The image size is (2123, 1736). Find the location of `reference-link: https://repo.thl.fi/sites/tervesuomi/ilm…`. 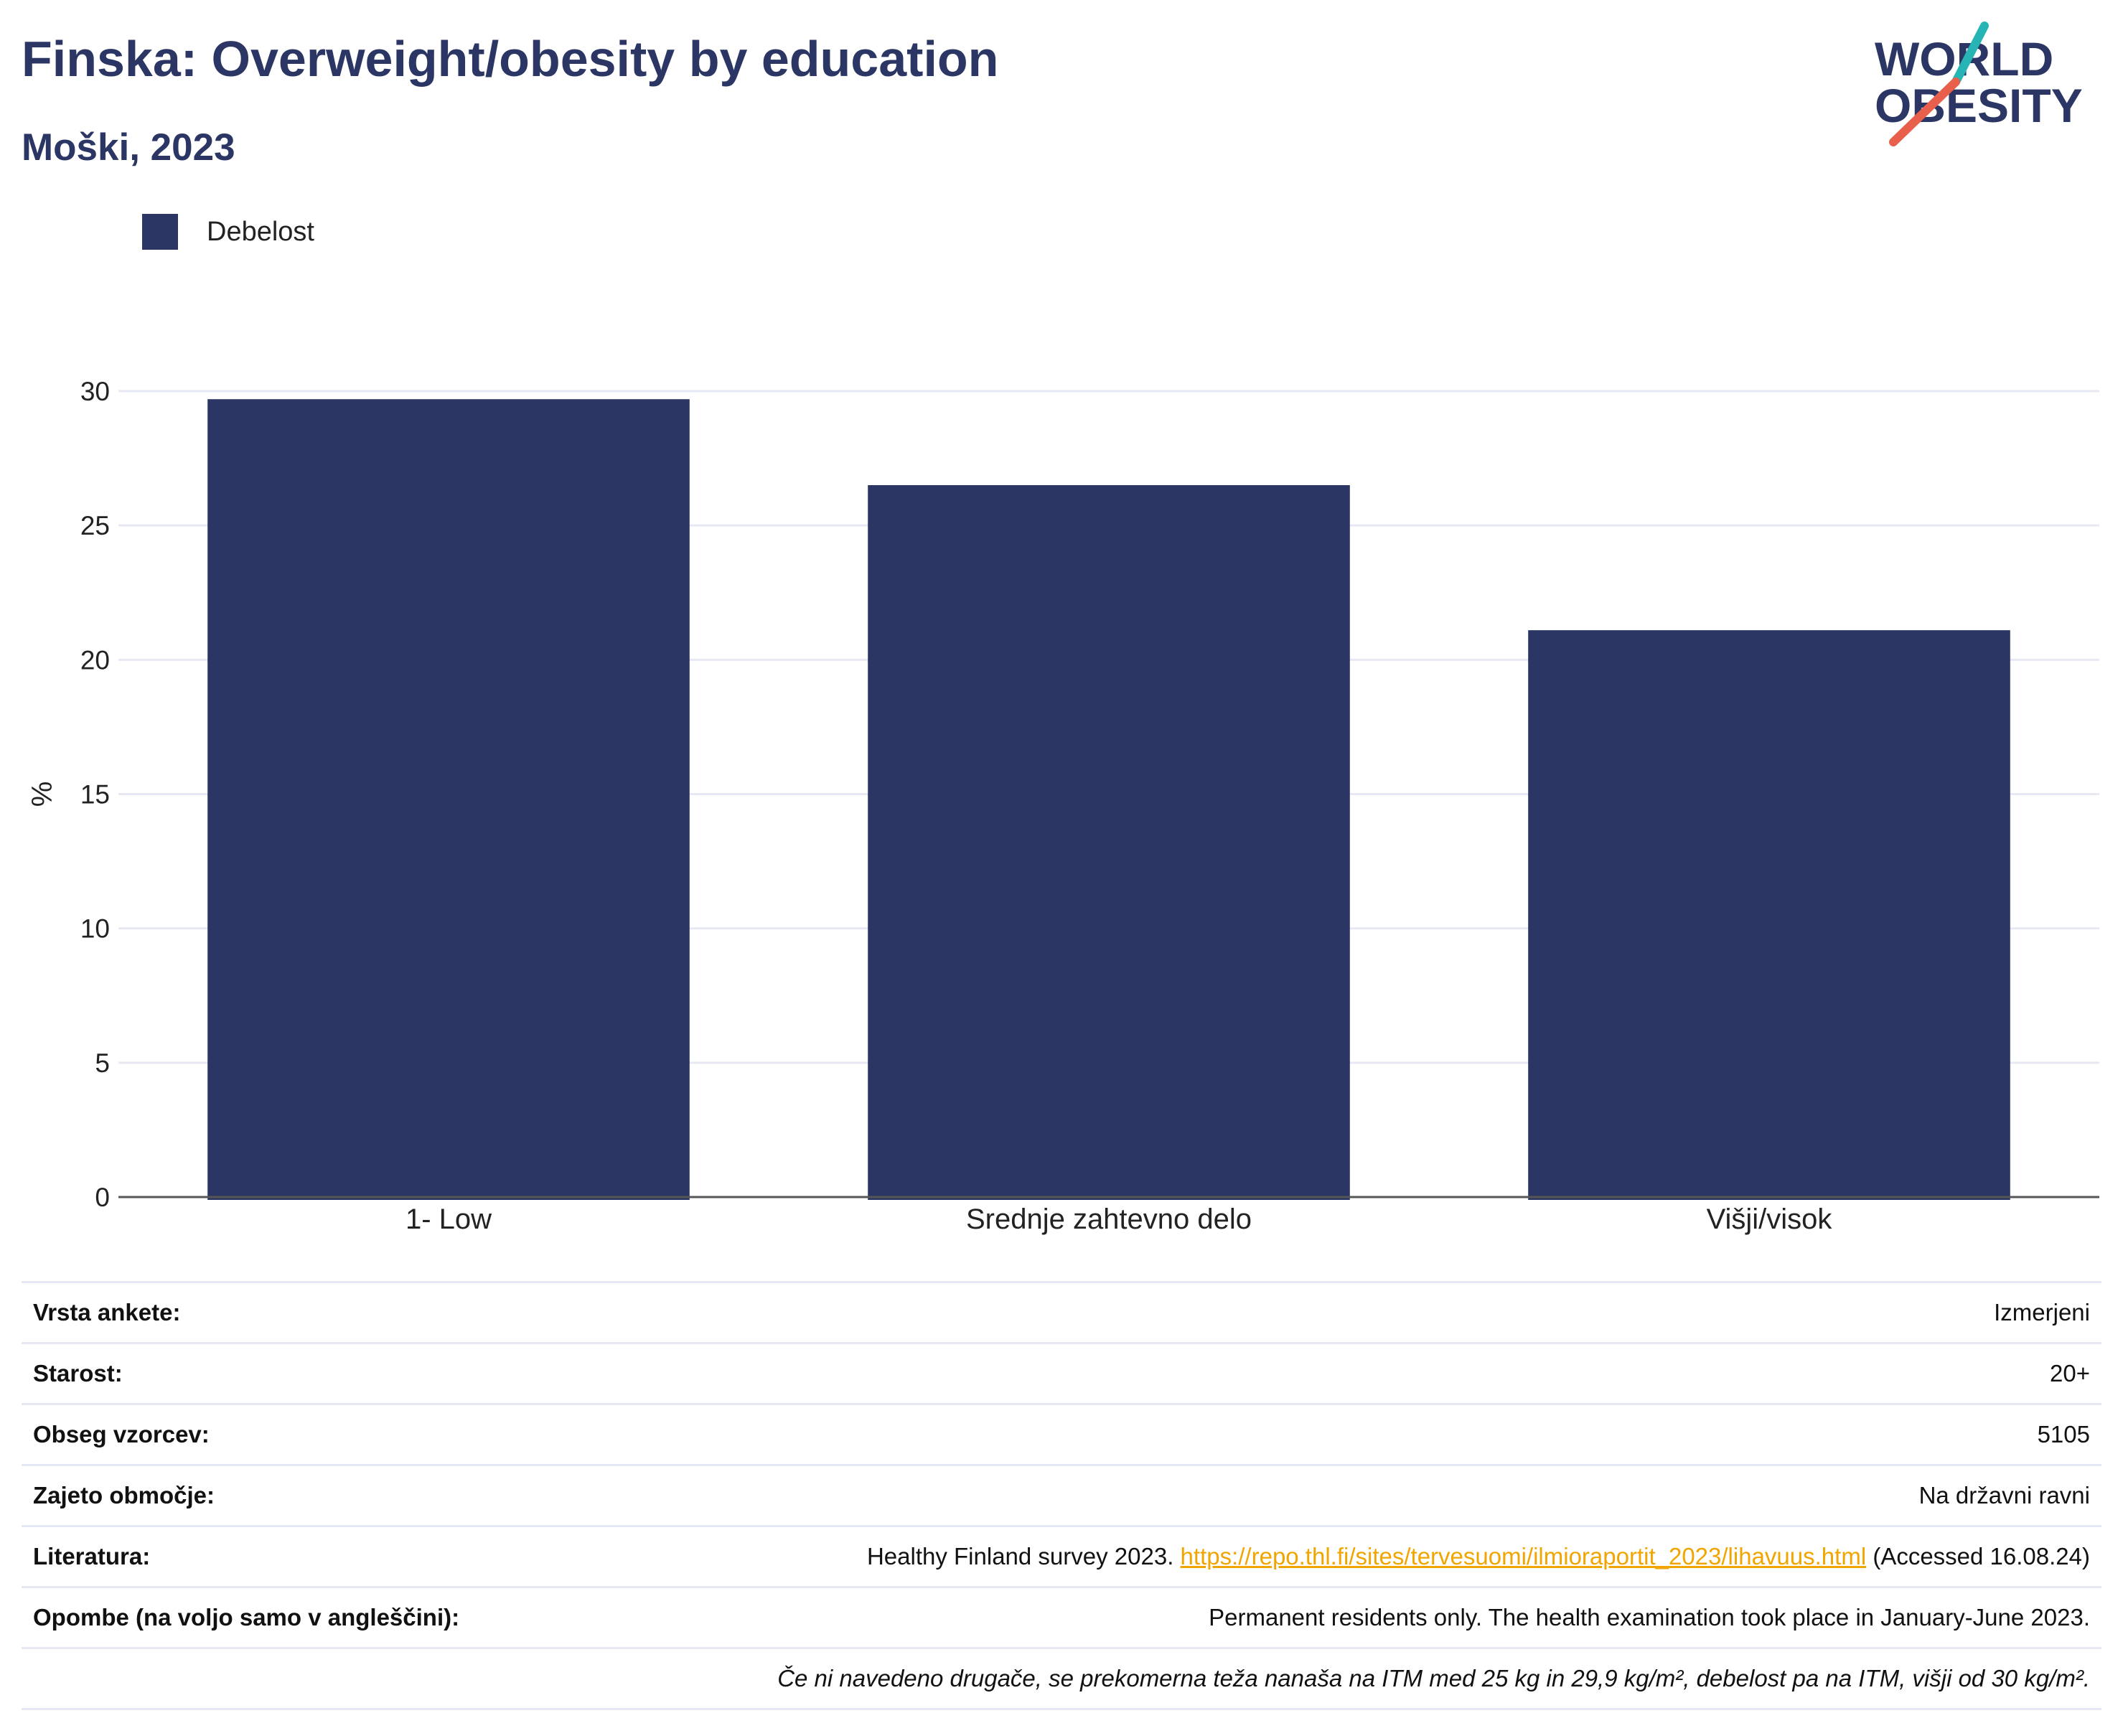

reference-link: https://repo.thl.fi/sites/tervesuomi/ilm… is located at coordinates (1523, 1556).